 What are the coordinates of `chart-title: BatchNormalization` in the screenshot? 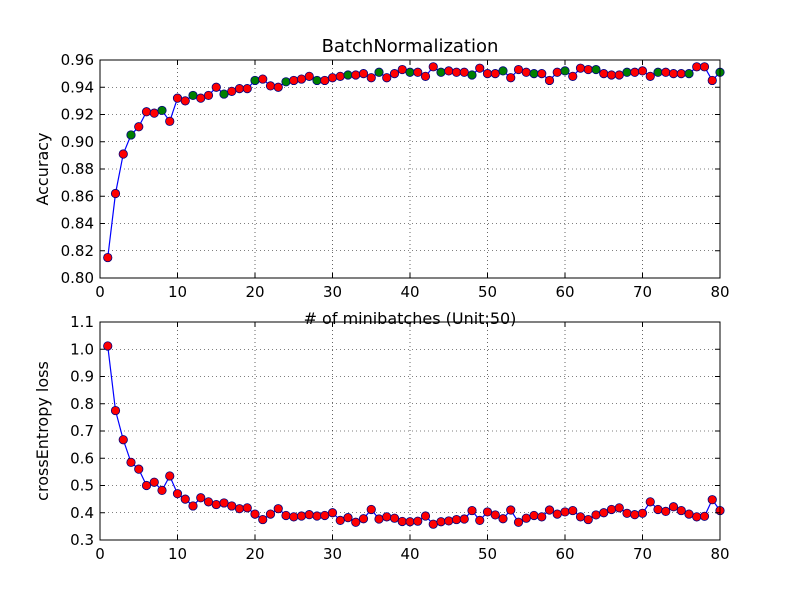 It's located at (410, 46).